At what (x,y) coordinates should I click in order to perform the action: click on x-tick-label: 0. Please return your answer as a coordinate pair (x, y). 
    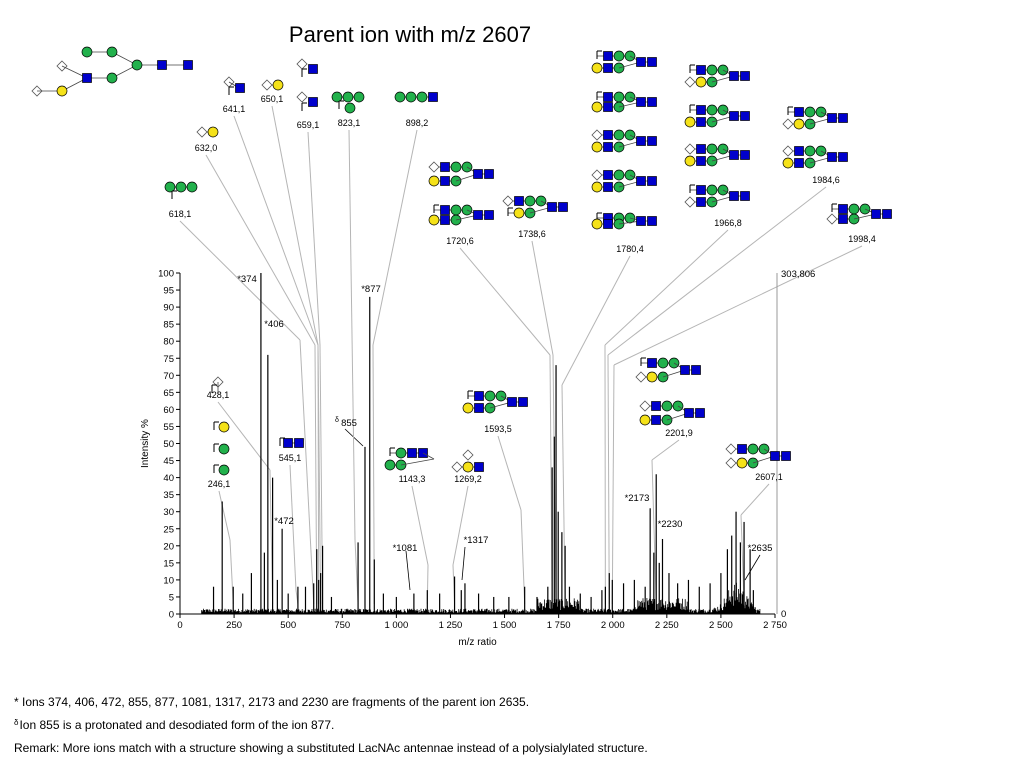
    Looking at the image, I should click on (179, 625).